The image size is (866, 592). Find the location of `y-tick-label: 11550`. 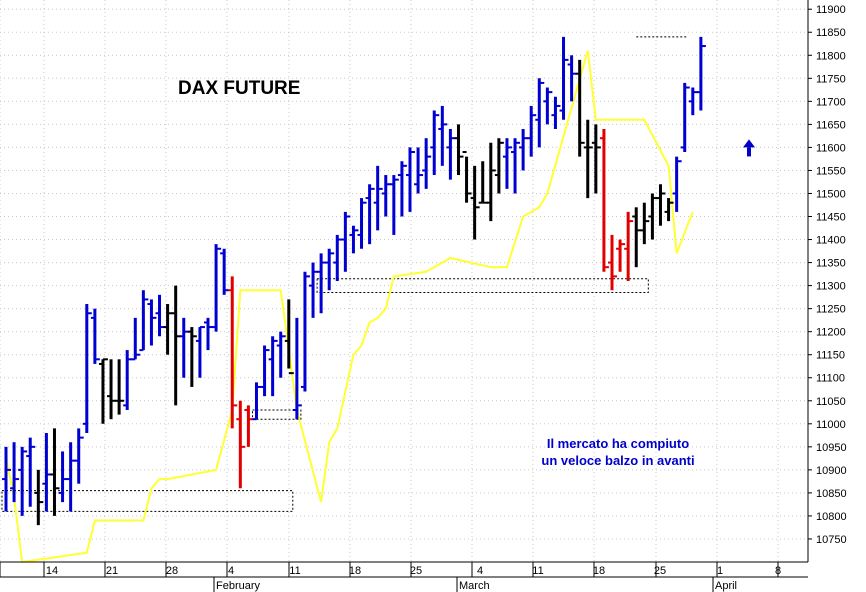

y-tick-label: 11550 is located at coordinates (831, 171).